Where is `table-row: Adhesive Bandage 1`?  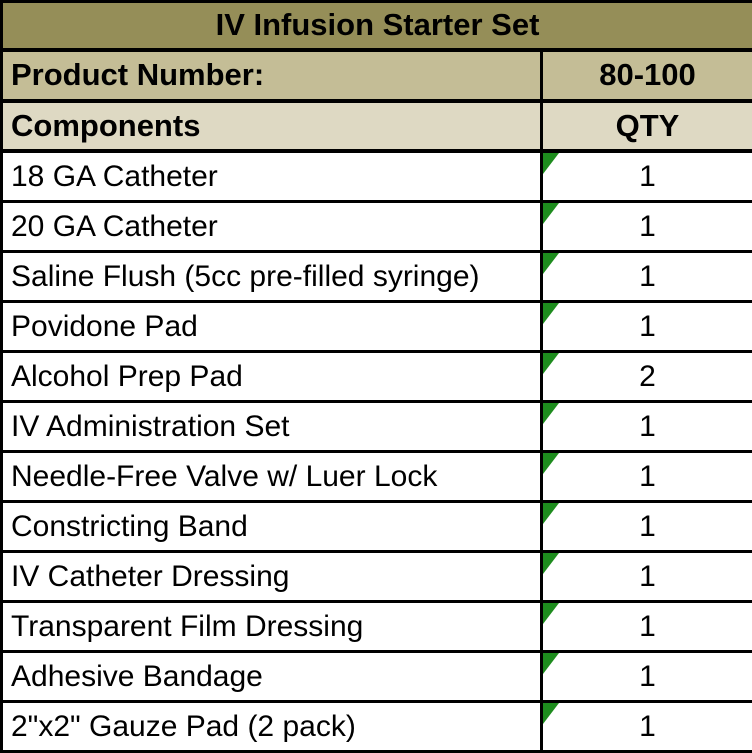 table-row: Adhesive Bandage 1 is located at coordinates (377, 677).